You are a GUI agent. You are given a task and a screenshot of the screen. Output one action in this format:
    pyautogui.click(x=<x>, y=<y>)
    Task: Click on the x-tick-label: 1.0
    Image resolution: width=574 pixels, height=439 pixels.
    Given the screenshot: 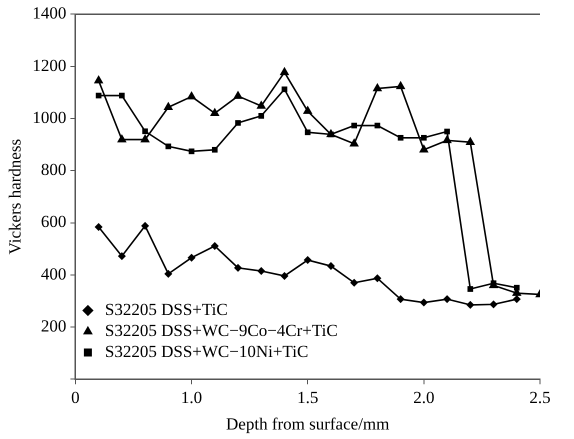 What is the action you would take?
    pyautogui.click(x=191, y=397)
    